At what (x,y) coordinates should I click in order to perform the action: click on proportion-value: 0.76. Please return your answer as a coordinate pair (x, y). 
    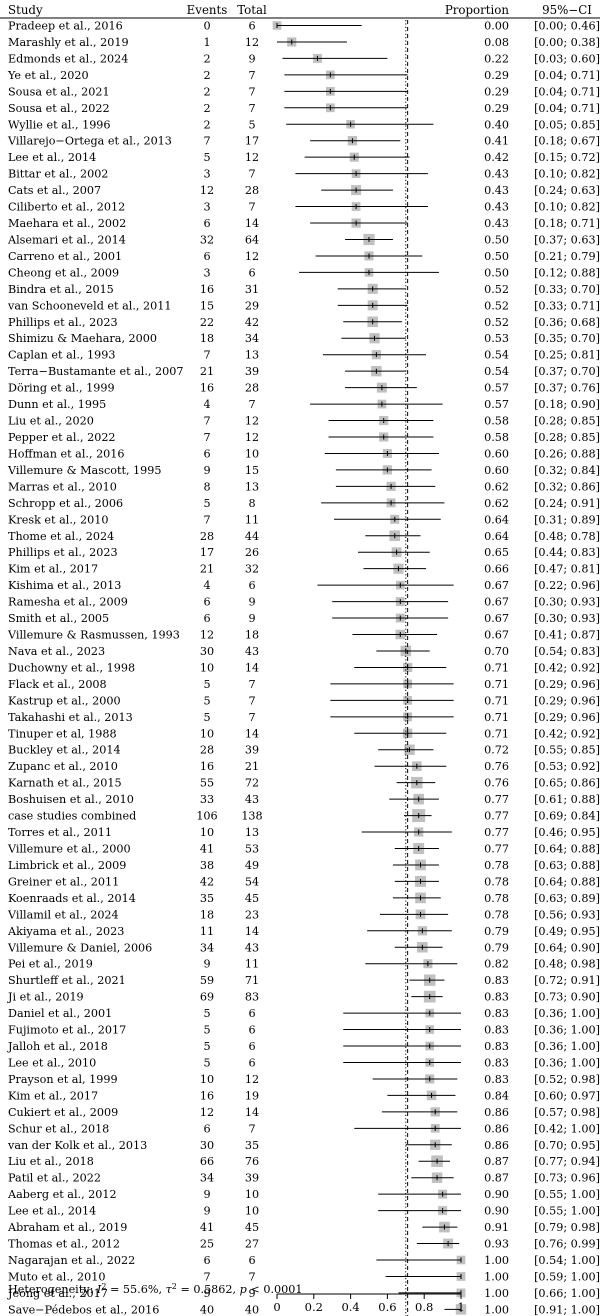
    Looking at the image, I should click on (496, 783).